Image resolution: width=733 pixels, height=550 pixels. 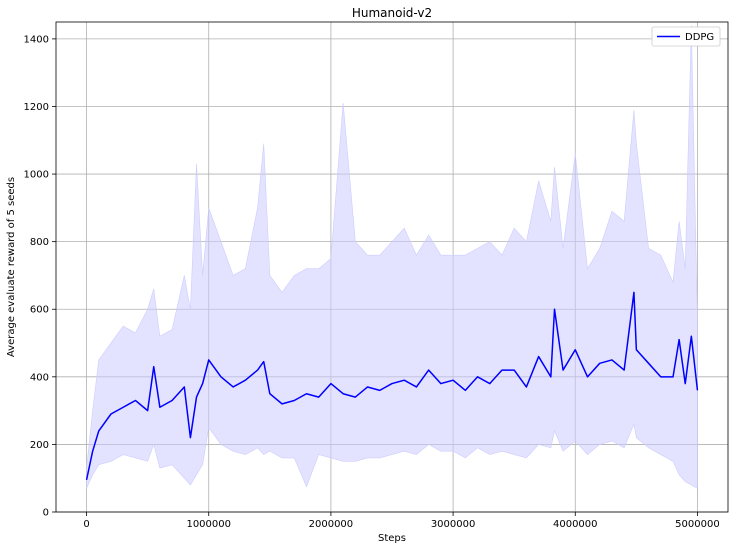 What do you see at coordinates (36, 39) in the screenshot?
I see `y-tick-label: 1400` at bounding box center [36, 39].